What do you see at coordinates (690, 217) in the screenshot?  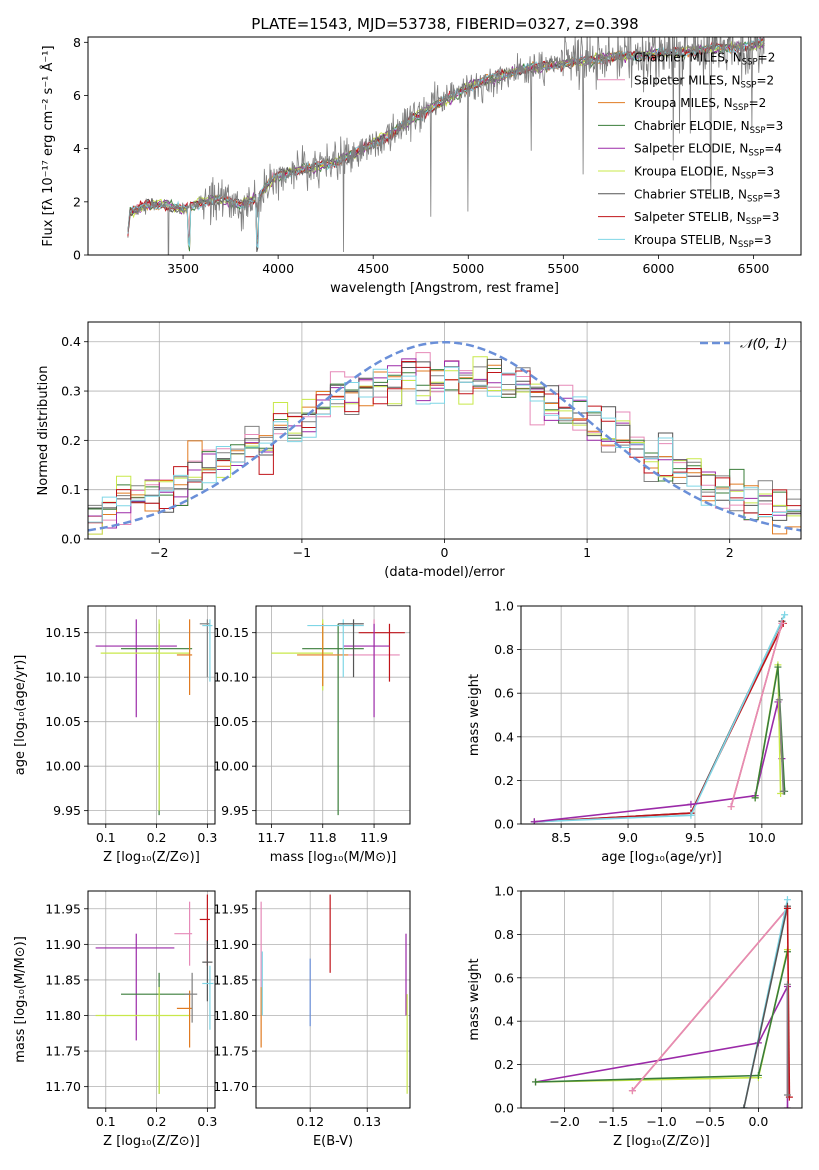 I see `legend-name: Salpeter STELIB, N` at bounding box center [690, 217].